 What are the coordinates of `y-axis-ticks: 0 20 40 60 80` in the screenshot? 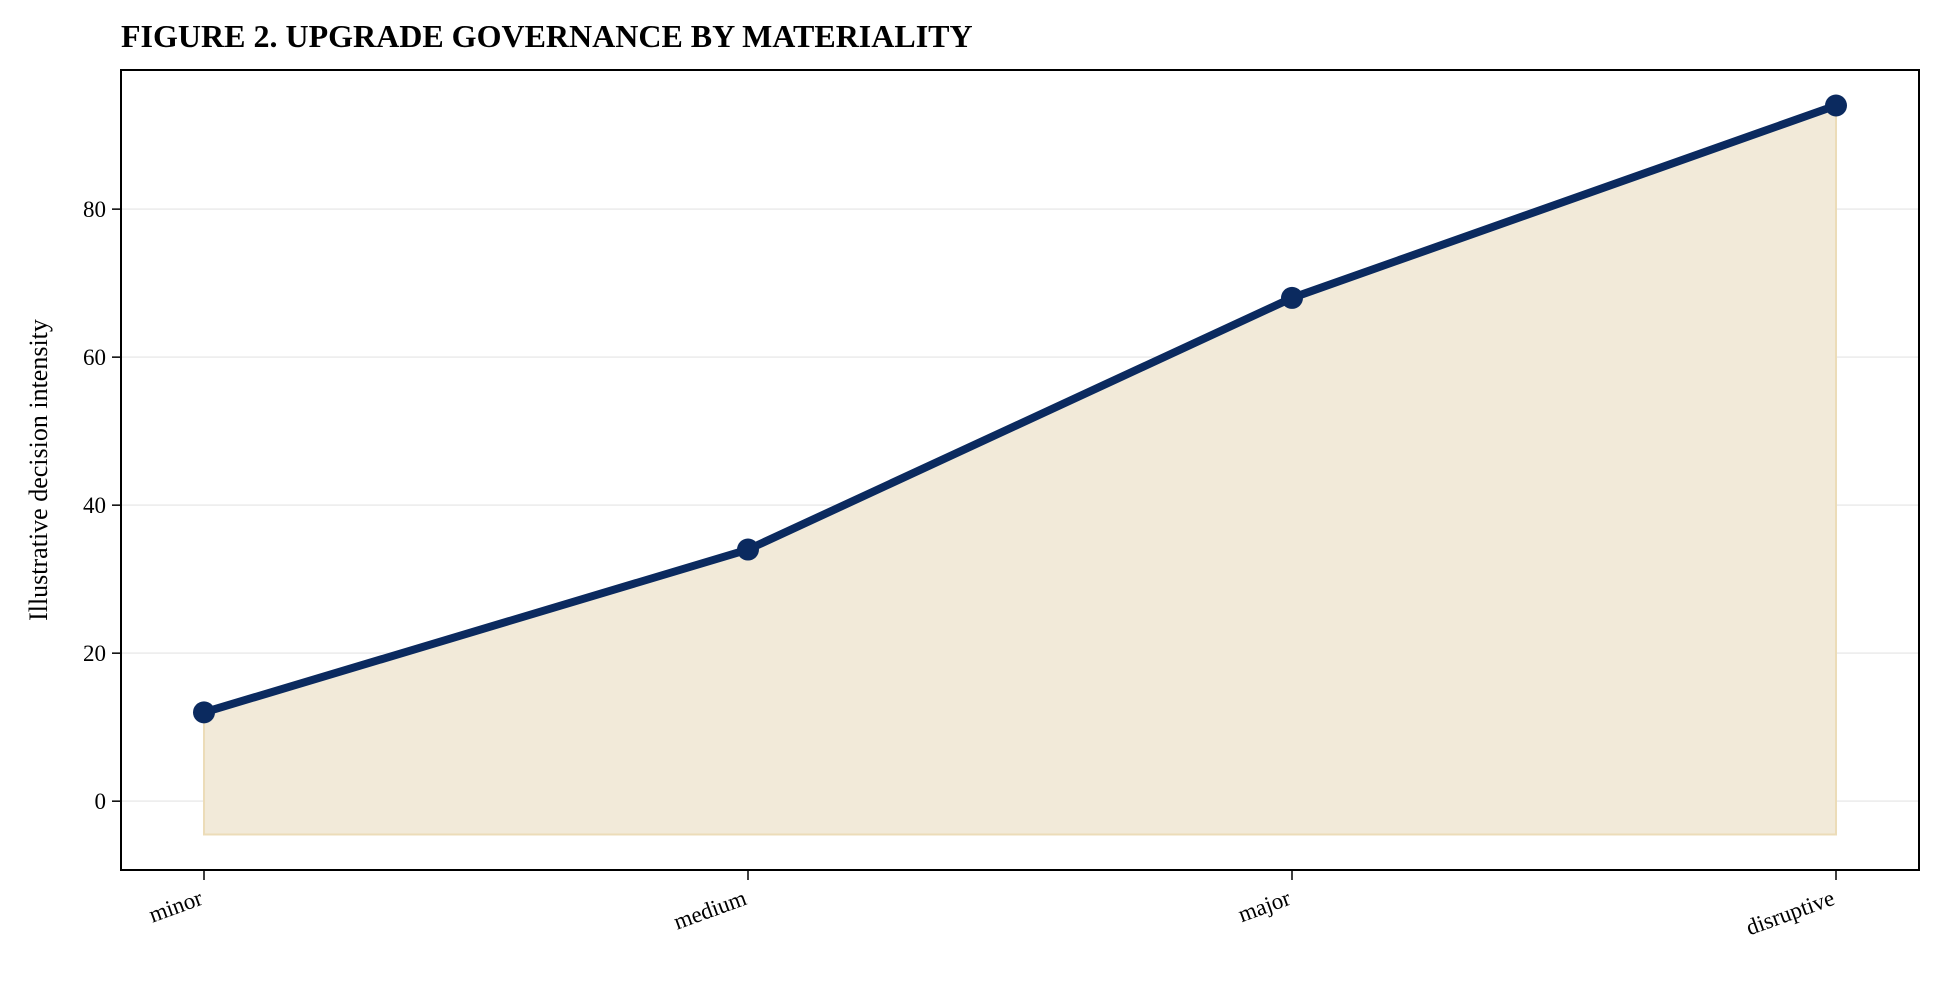 It's located at (102, 505).